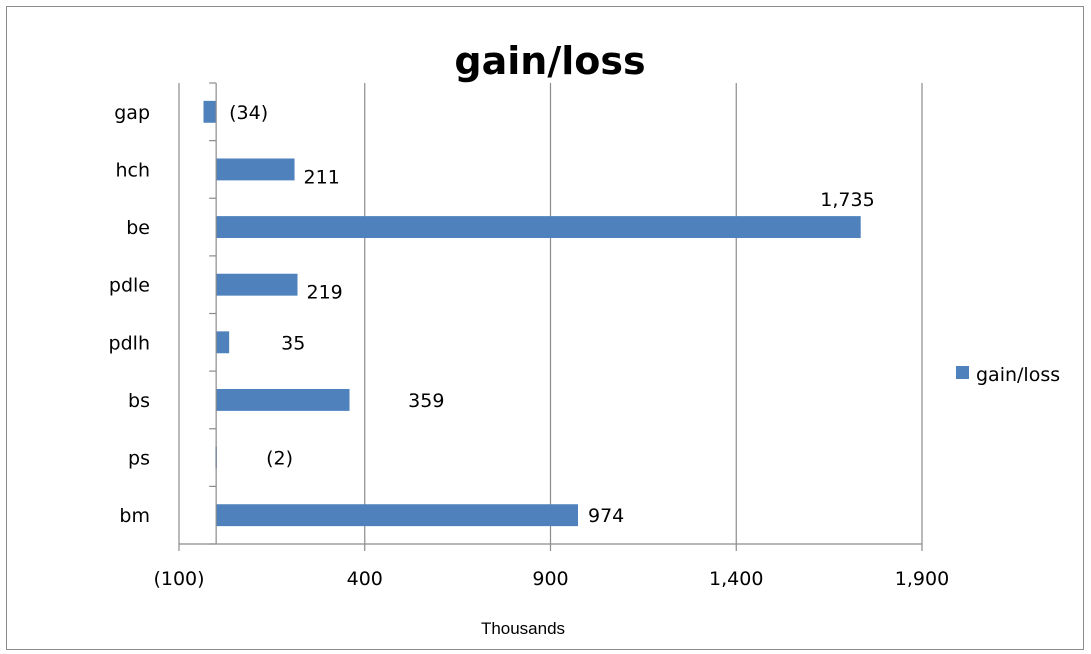 The height and width of the screenshot is (654, 1091). Describe the element at coordinates (257, 284) in the screenshot. I see `bar-pdle` at that location.